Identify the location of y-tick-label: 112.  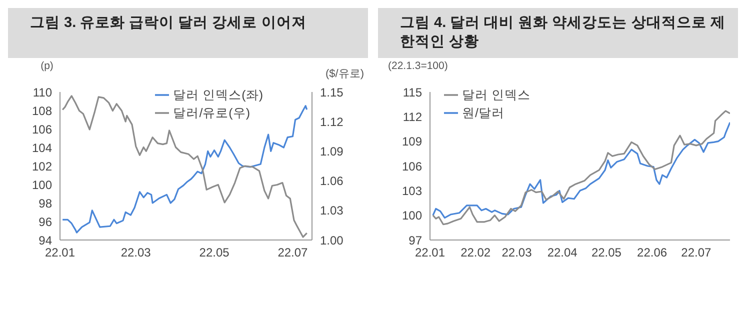
(412, 117).